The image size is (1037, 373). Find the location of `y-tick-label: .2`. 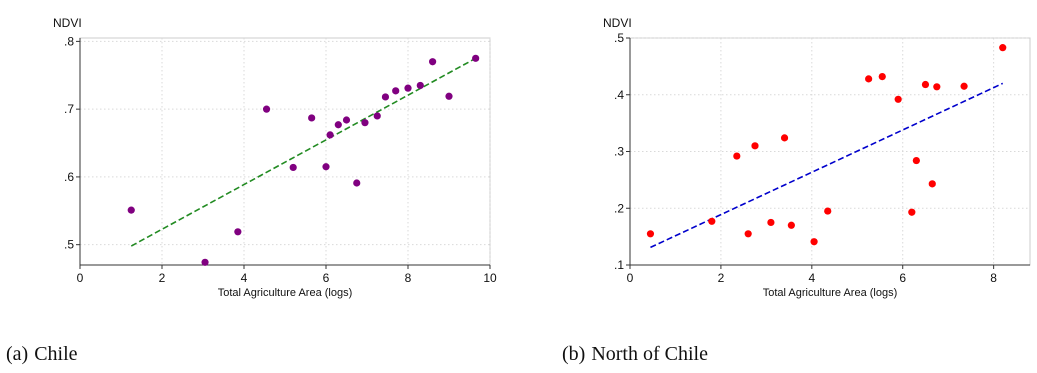

y-tick-label: .2 is located at coordinates (619, 208).